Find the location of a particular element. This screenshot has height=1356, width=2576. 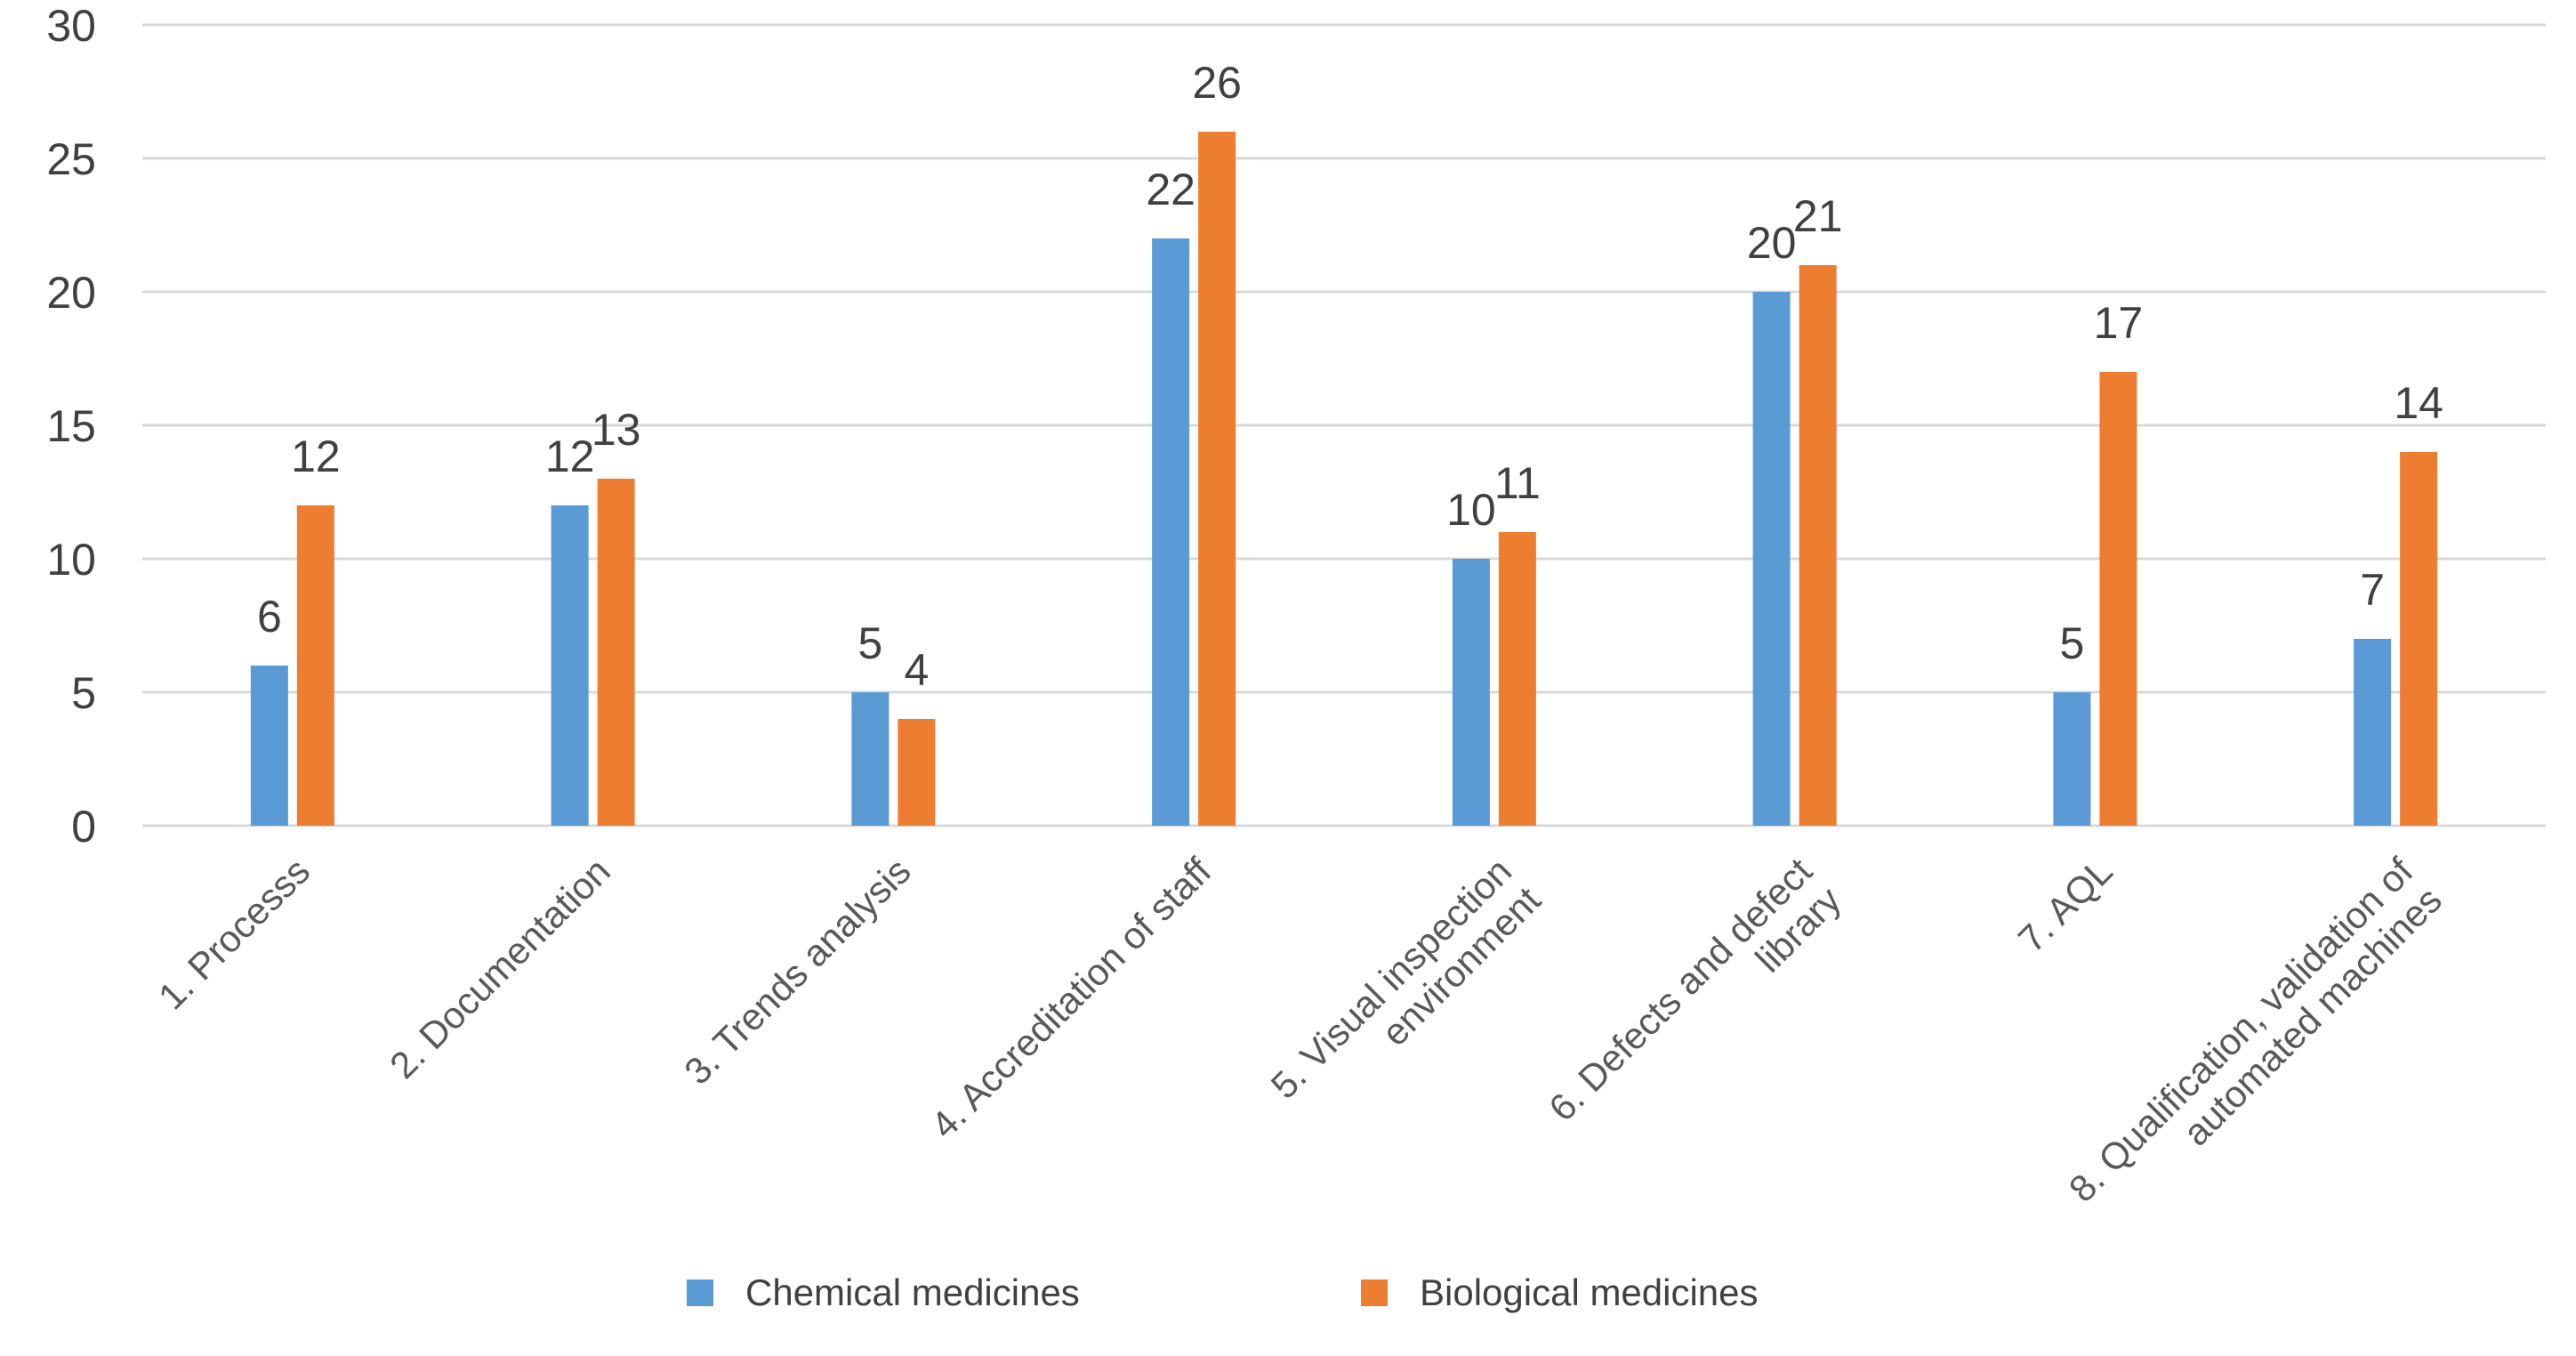

data-label: 22 is located at coordinates (1170, 189).